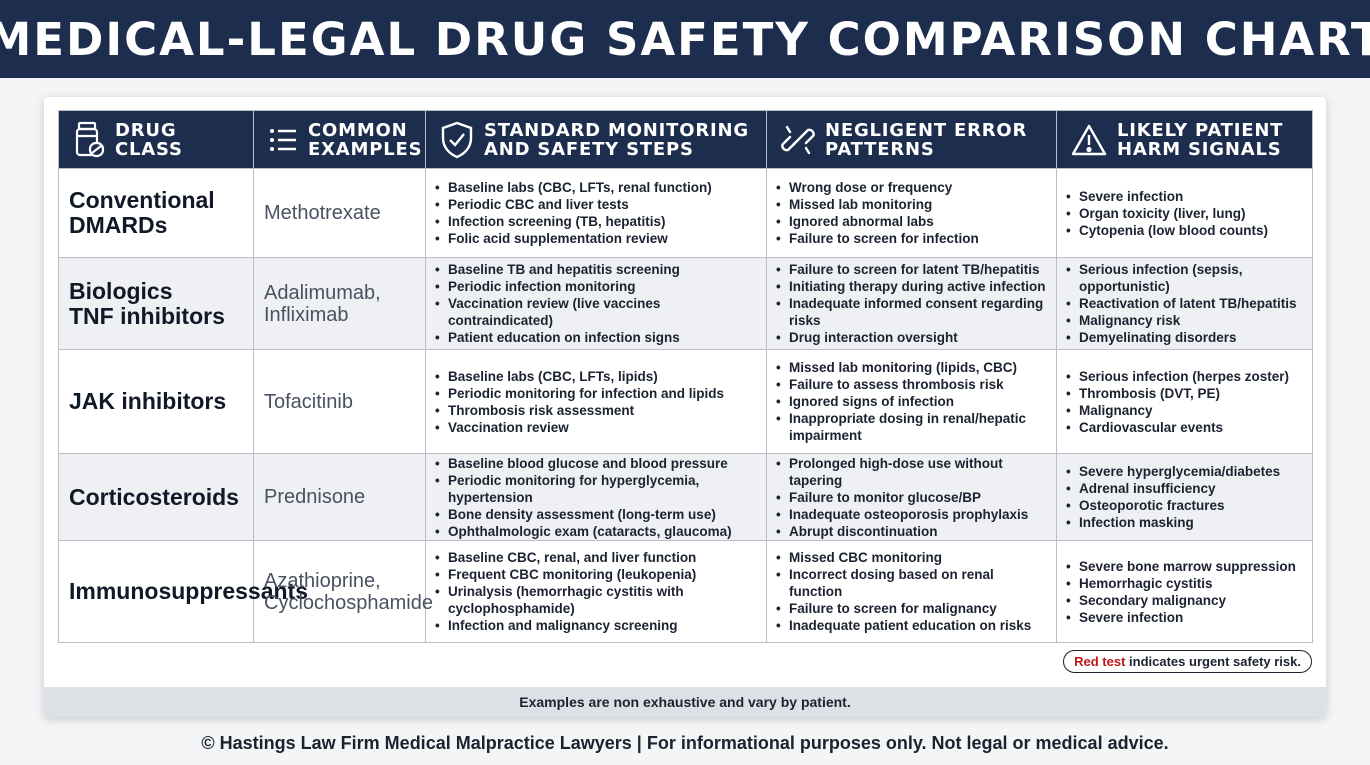 The width and height of the screenshot is (1370, 765). What do you see at coordinates (1185, 566) in the screenshot?
I see `bullet-item: Severe bone marrow suppression` at bounding box center [1185, 566].